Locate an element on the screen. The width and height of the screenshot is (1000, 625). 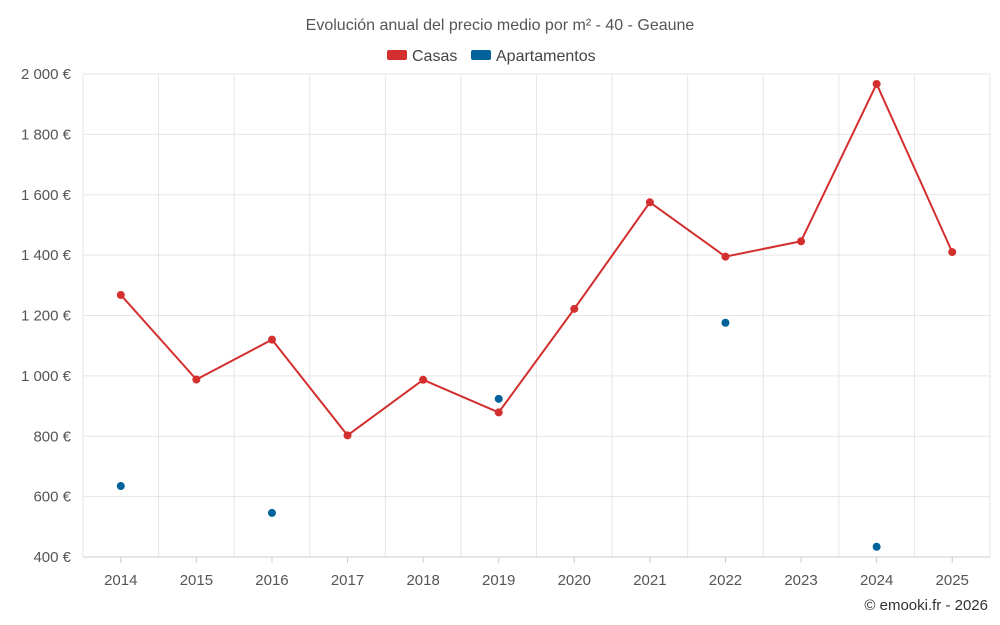
x-tick-label: 2017 is located at coordinates (347, 580).